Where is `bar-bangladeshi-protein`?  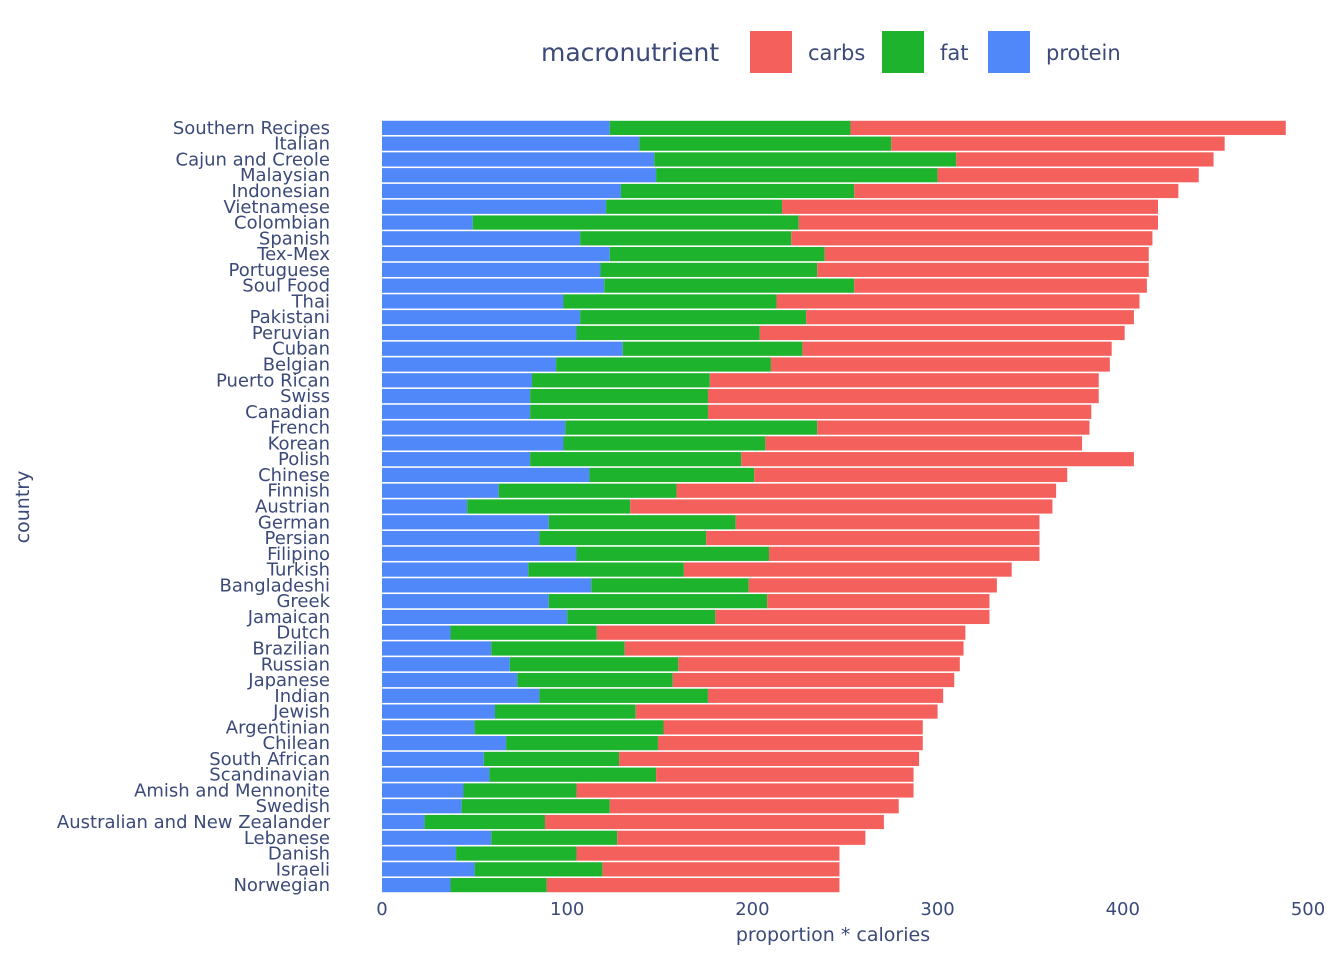 bar-bangladeshi-protein is located at coordinates (487, 585).